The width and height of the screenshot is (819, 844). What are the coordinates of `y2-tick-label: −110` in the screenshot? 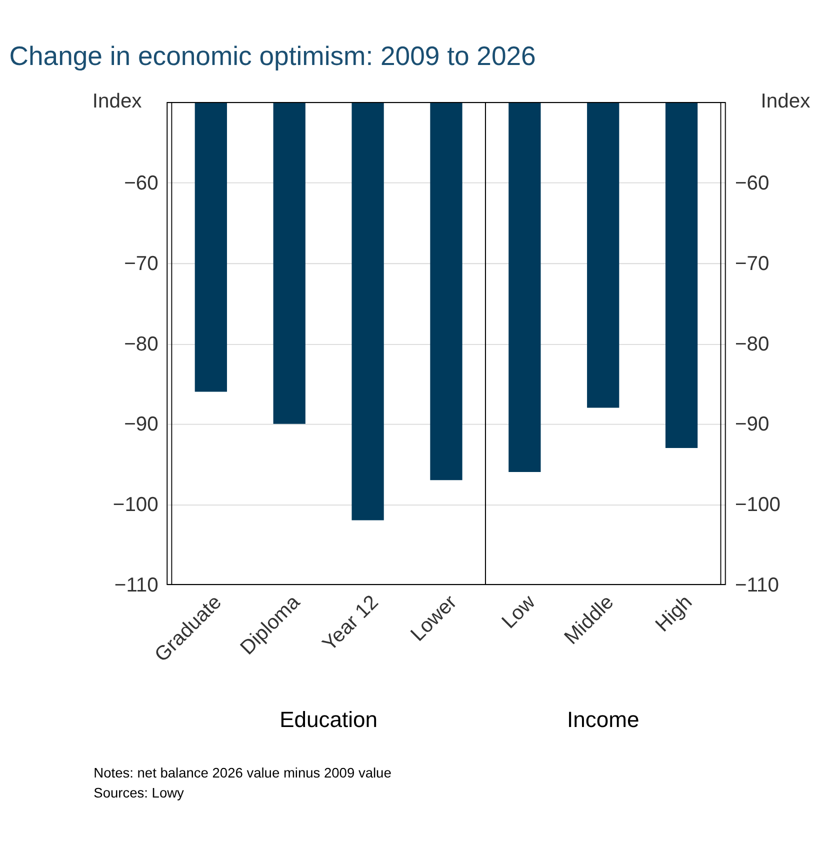 It's located at (756, 585).